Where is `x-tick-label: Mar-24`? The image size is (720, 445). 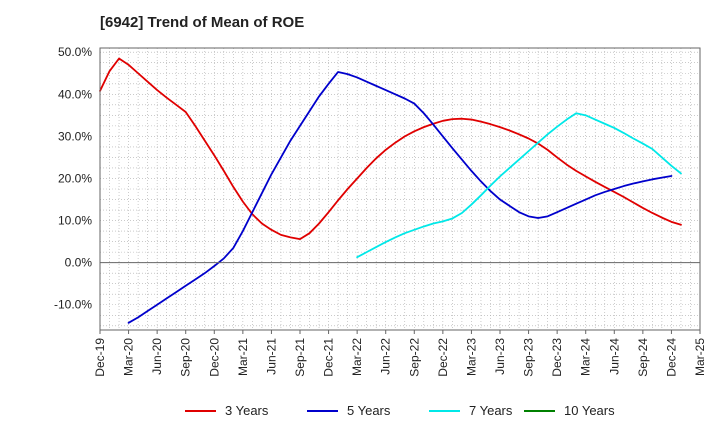
x-tick-label: Mar-24 is located at coordinates (586, 357).